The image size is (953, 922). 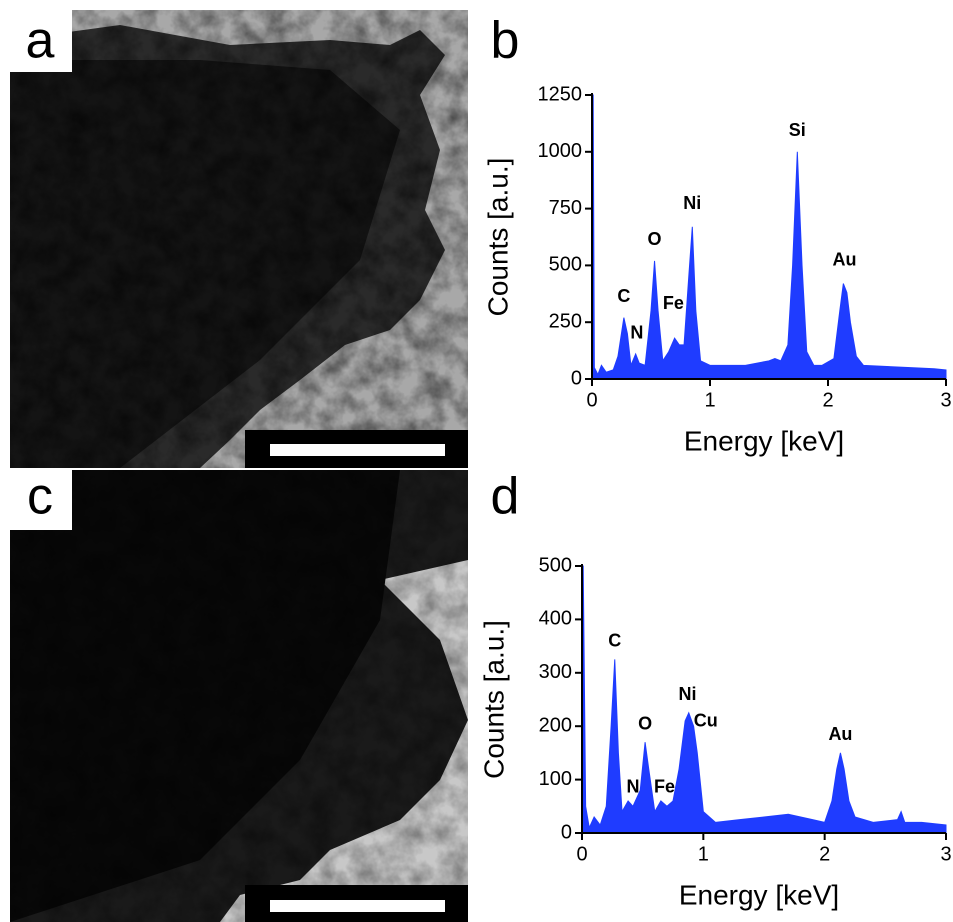 I want to click on peak-label: Si, so click(x=797, y=130).